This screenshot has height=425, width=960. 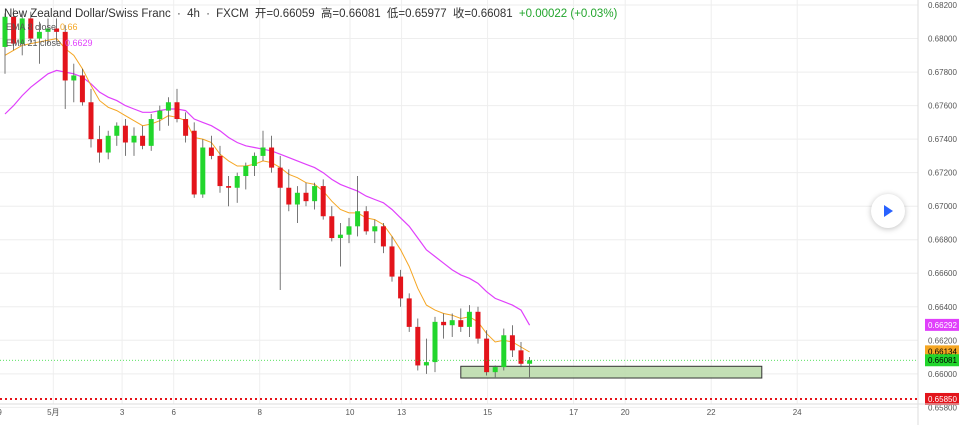 What do you see at coordinates (284, 14) in the screenshot?
I see `open-value: 开=0.66059` at bounding box center [284, 14].